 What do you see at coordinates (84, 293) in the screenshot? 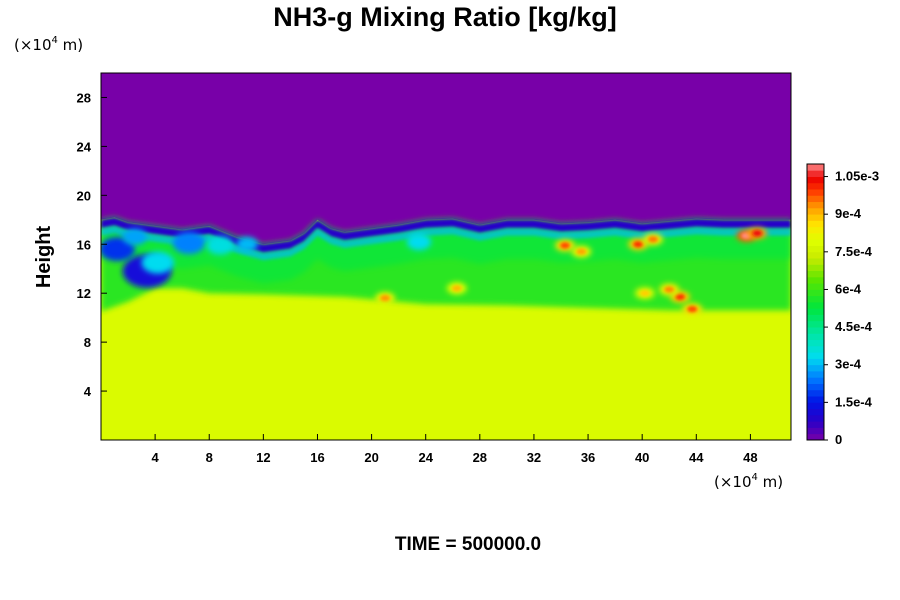
I see `y-tick-label: 12` at bounding box center [84, 293].